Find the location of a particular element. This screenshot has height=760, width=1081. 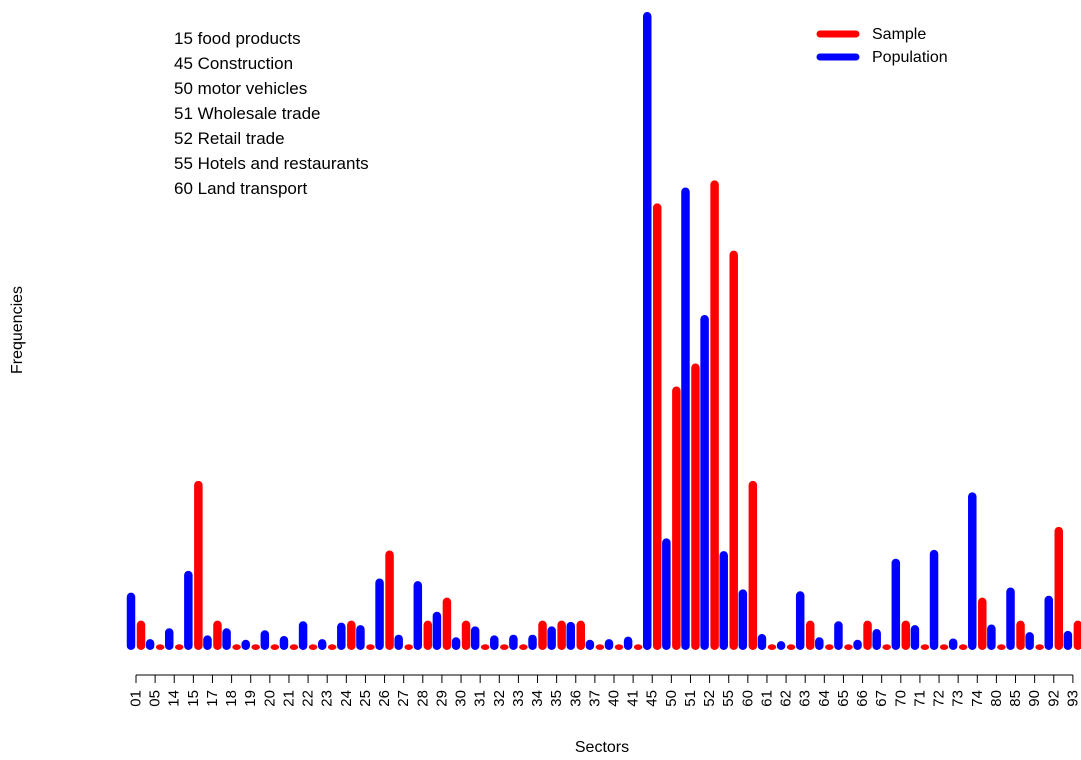

x-tick-label-31: 31 is located at coordinates (480, 698).